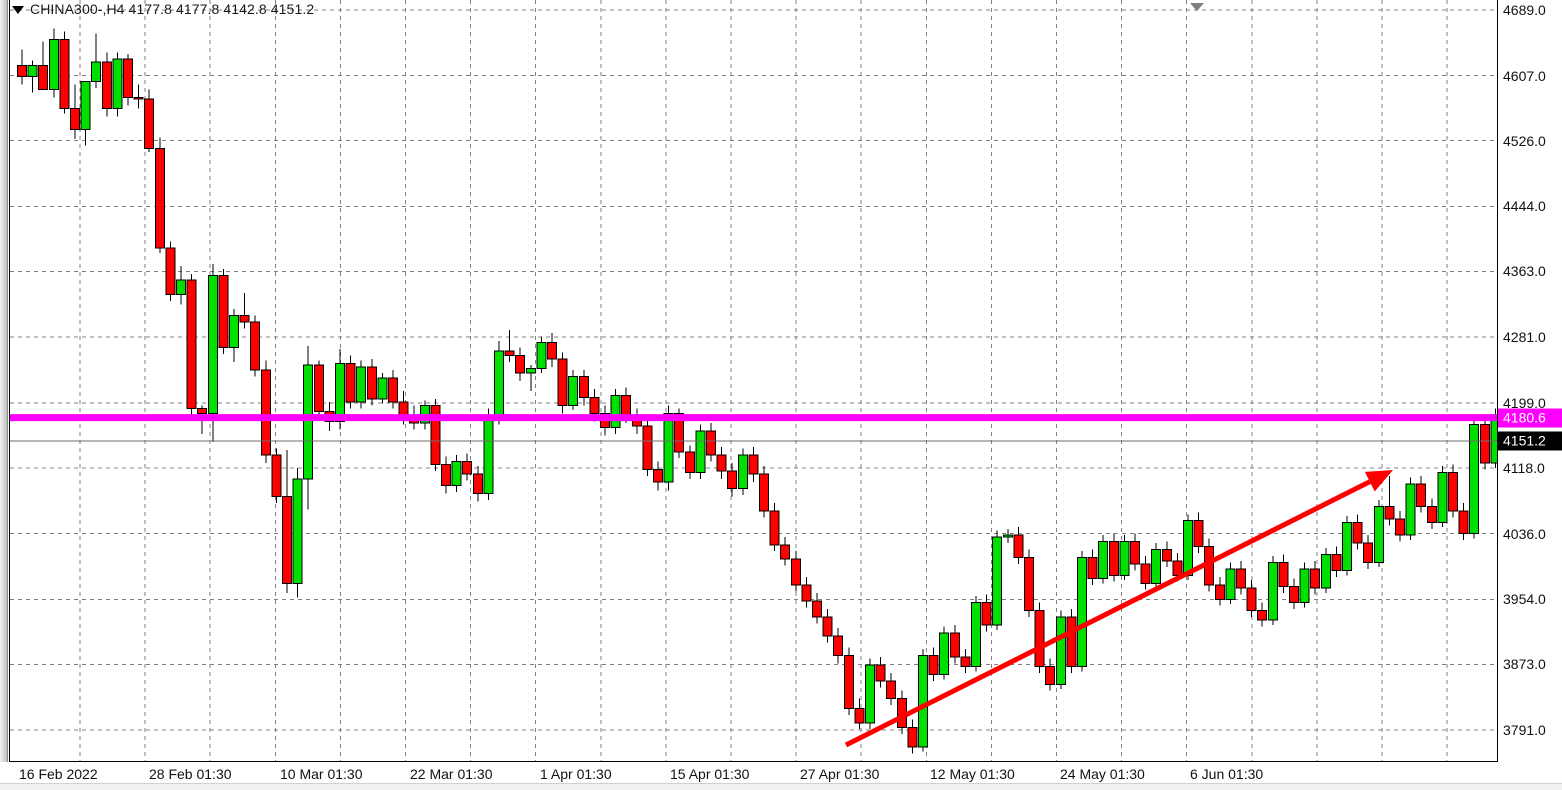 The height and width of the screenshot is (790, 1562). What do you see at coordinates (1524, 140) in the screenshot?
I see `price-tick-label: 4526.0` at bounding box center [1524, 140].